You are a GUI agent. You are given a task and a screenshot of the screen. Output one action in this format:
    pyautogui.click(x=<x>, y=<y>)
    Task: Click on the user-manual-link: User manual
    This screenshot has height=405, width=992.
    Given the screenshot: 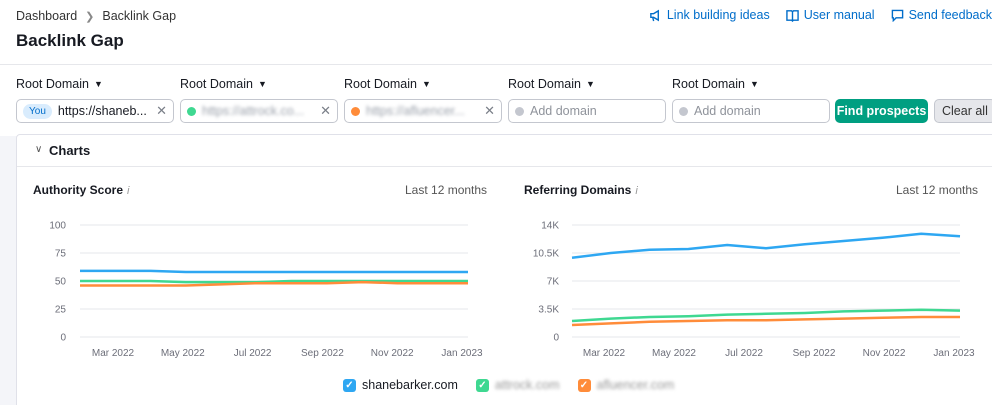 What is the action you would take?
    pyautogui.click(x=830, y=15)
    